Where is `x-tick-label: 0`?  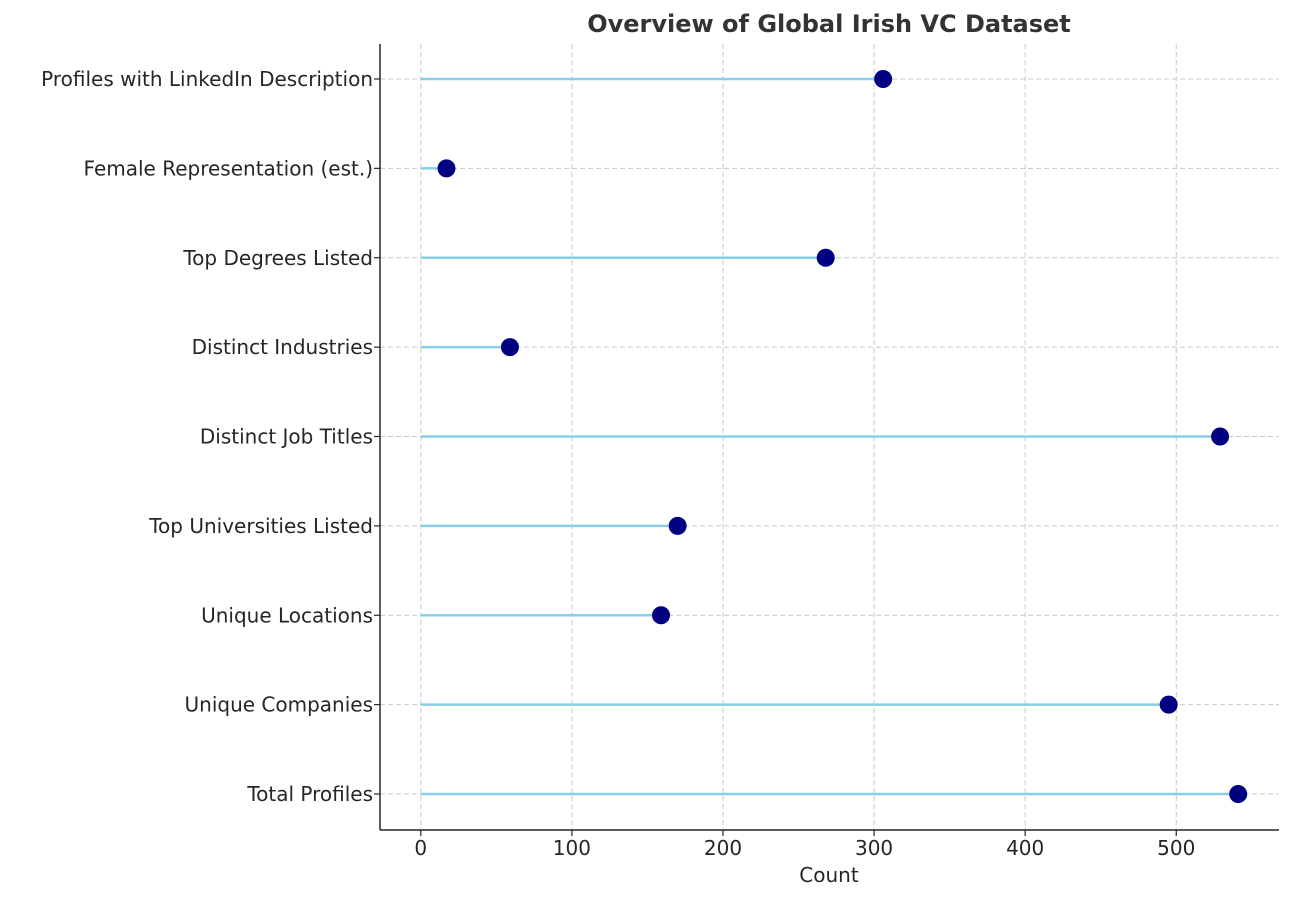
x-tick-label: 0 is located at coordinates (420, 848).